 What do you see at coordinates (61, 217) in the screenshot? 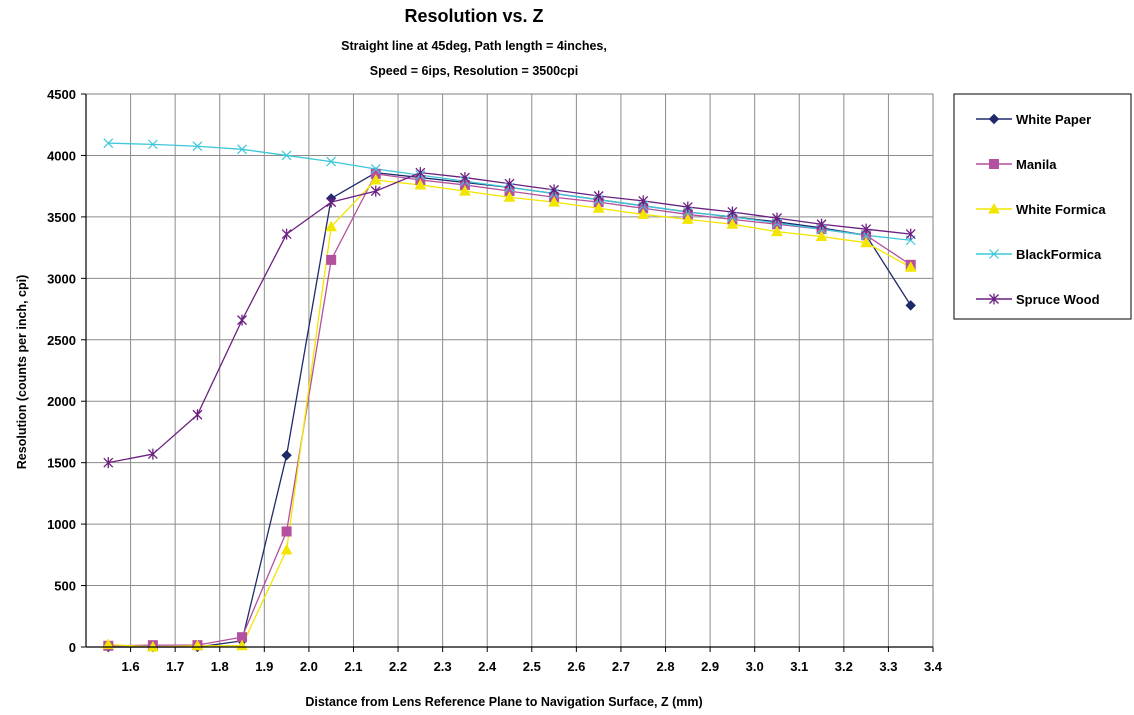
I see `y-tick-label: 3500` at bounding box center [61, 217].